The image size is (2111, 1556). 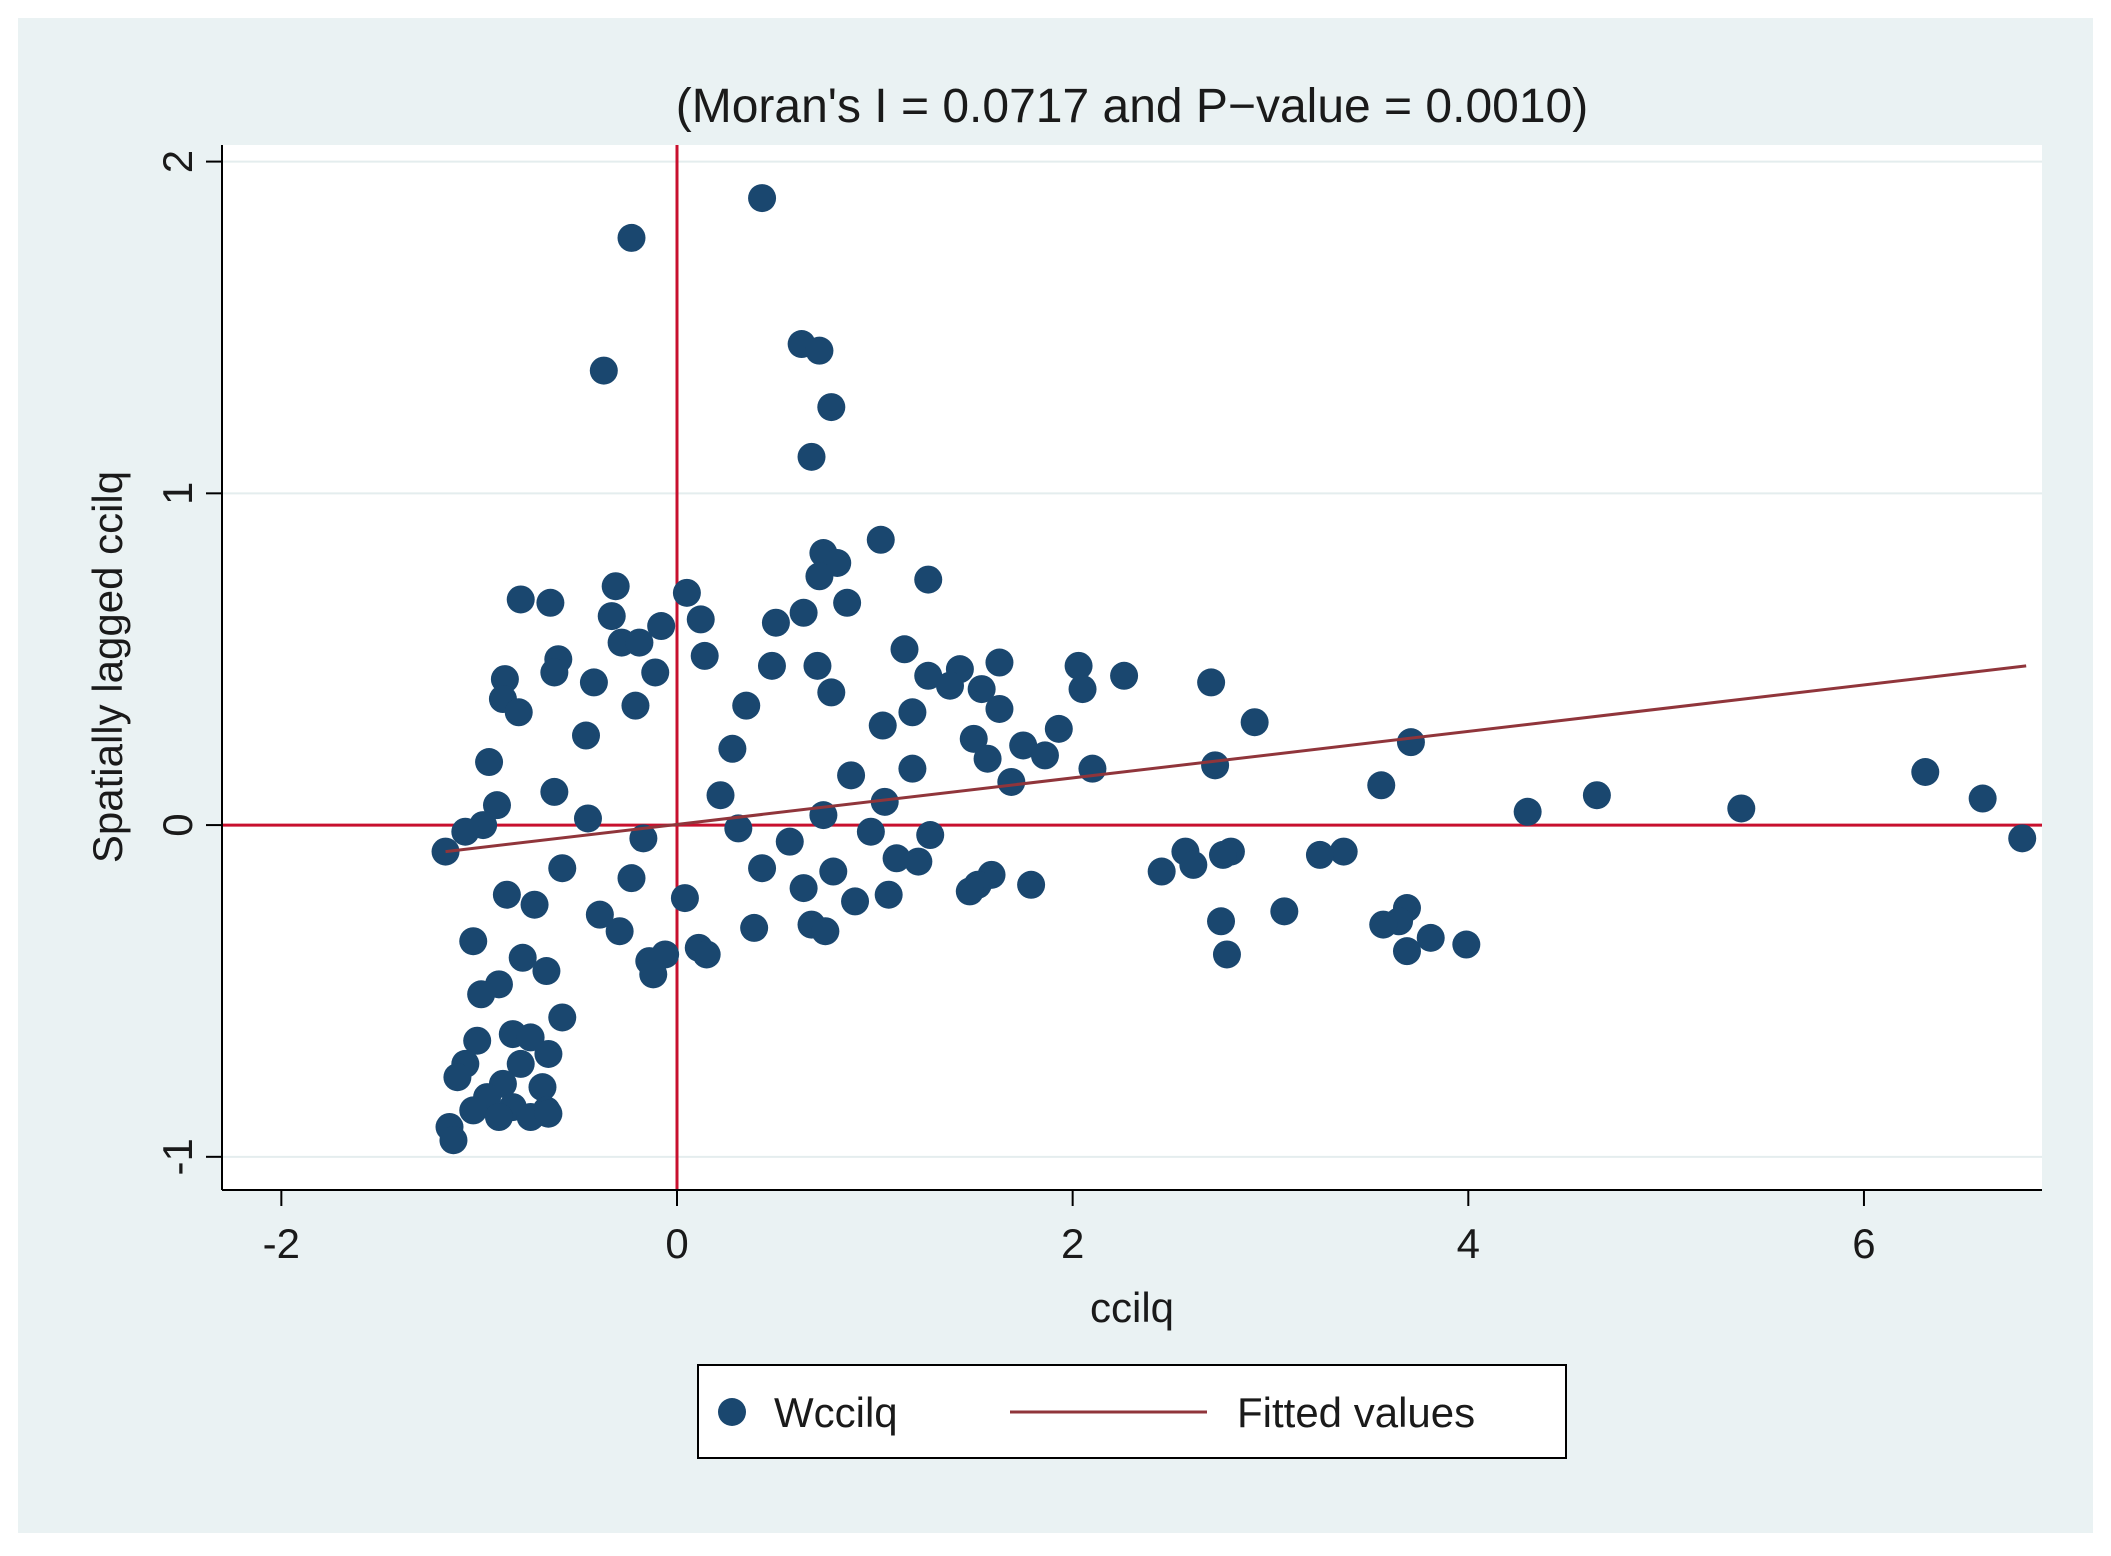 What do you see at coordinates (1356, 1412) in the screenshot?
I see `legend-label-fitted: Fitted values` at bounding box center [1356, 1412].